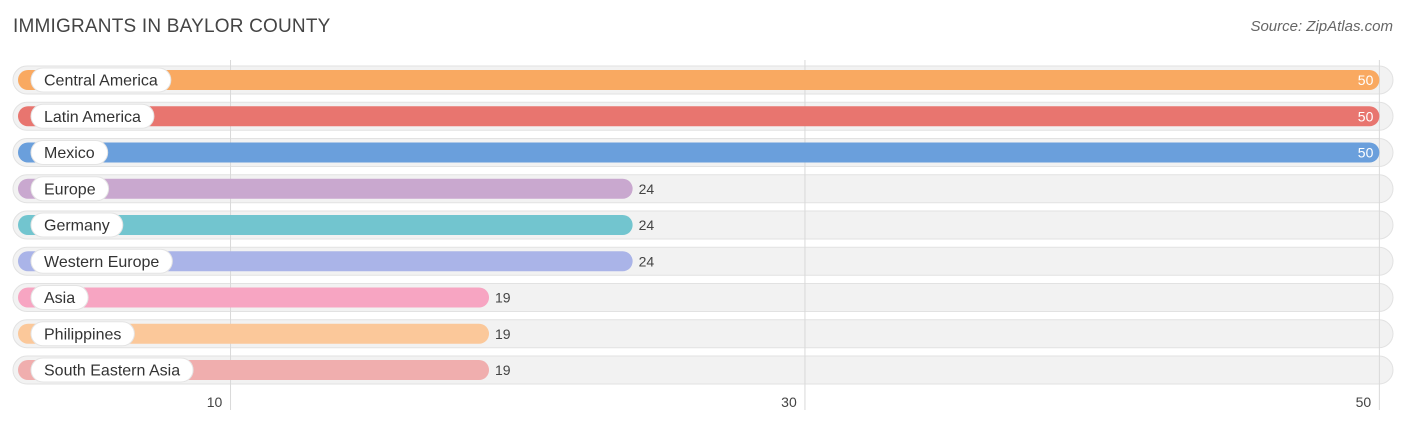 This screenshot has width=1406, height=425. What do you see at coordinates (325, 188) in the screenshot?
I see `bar-europe` at bounding box center [325, 188].